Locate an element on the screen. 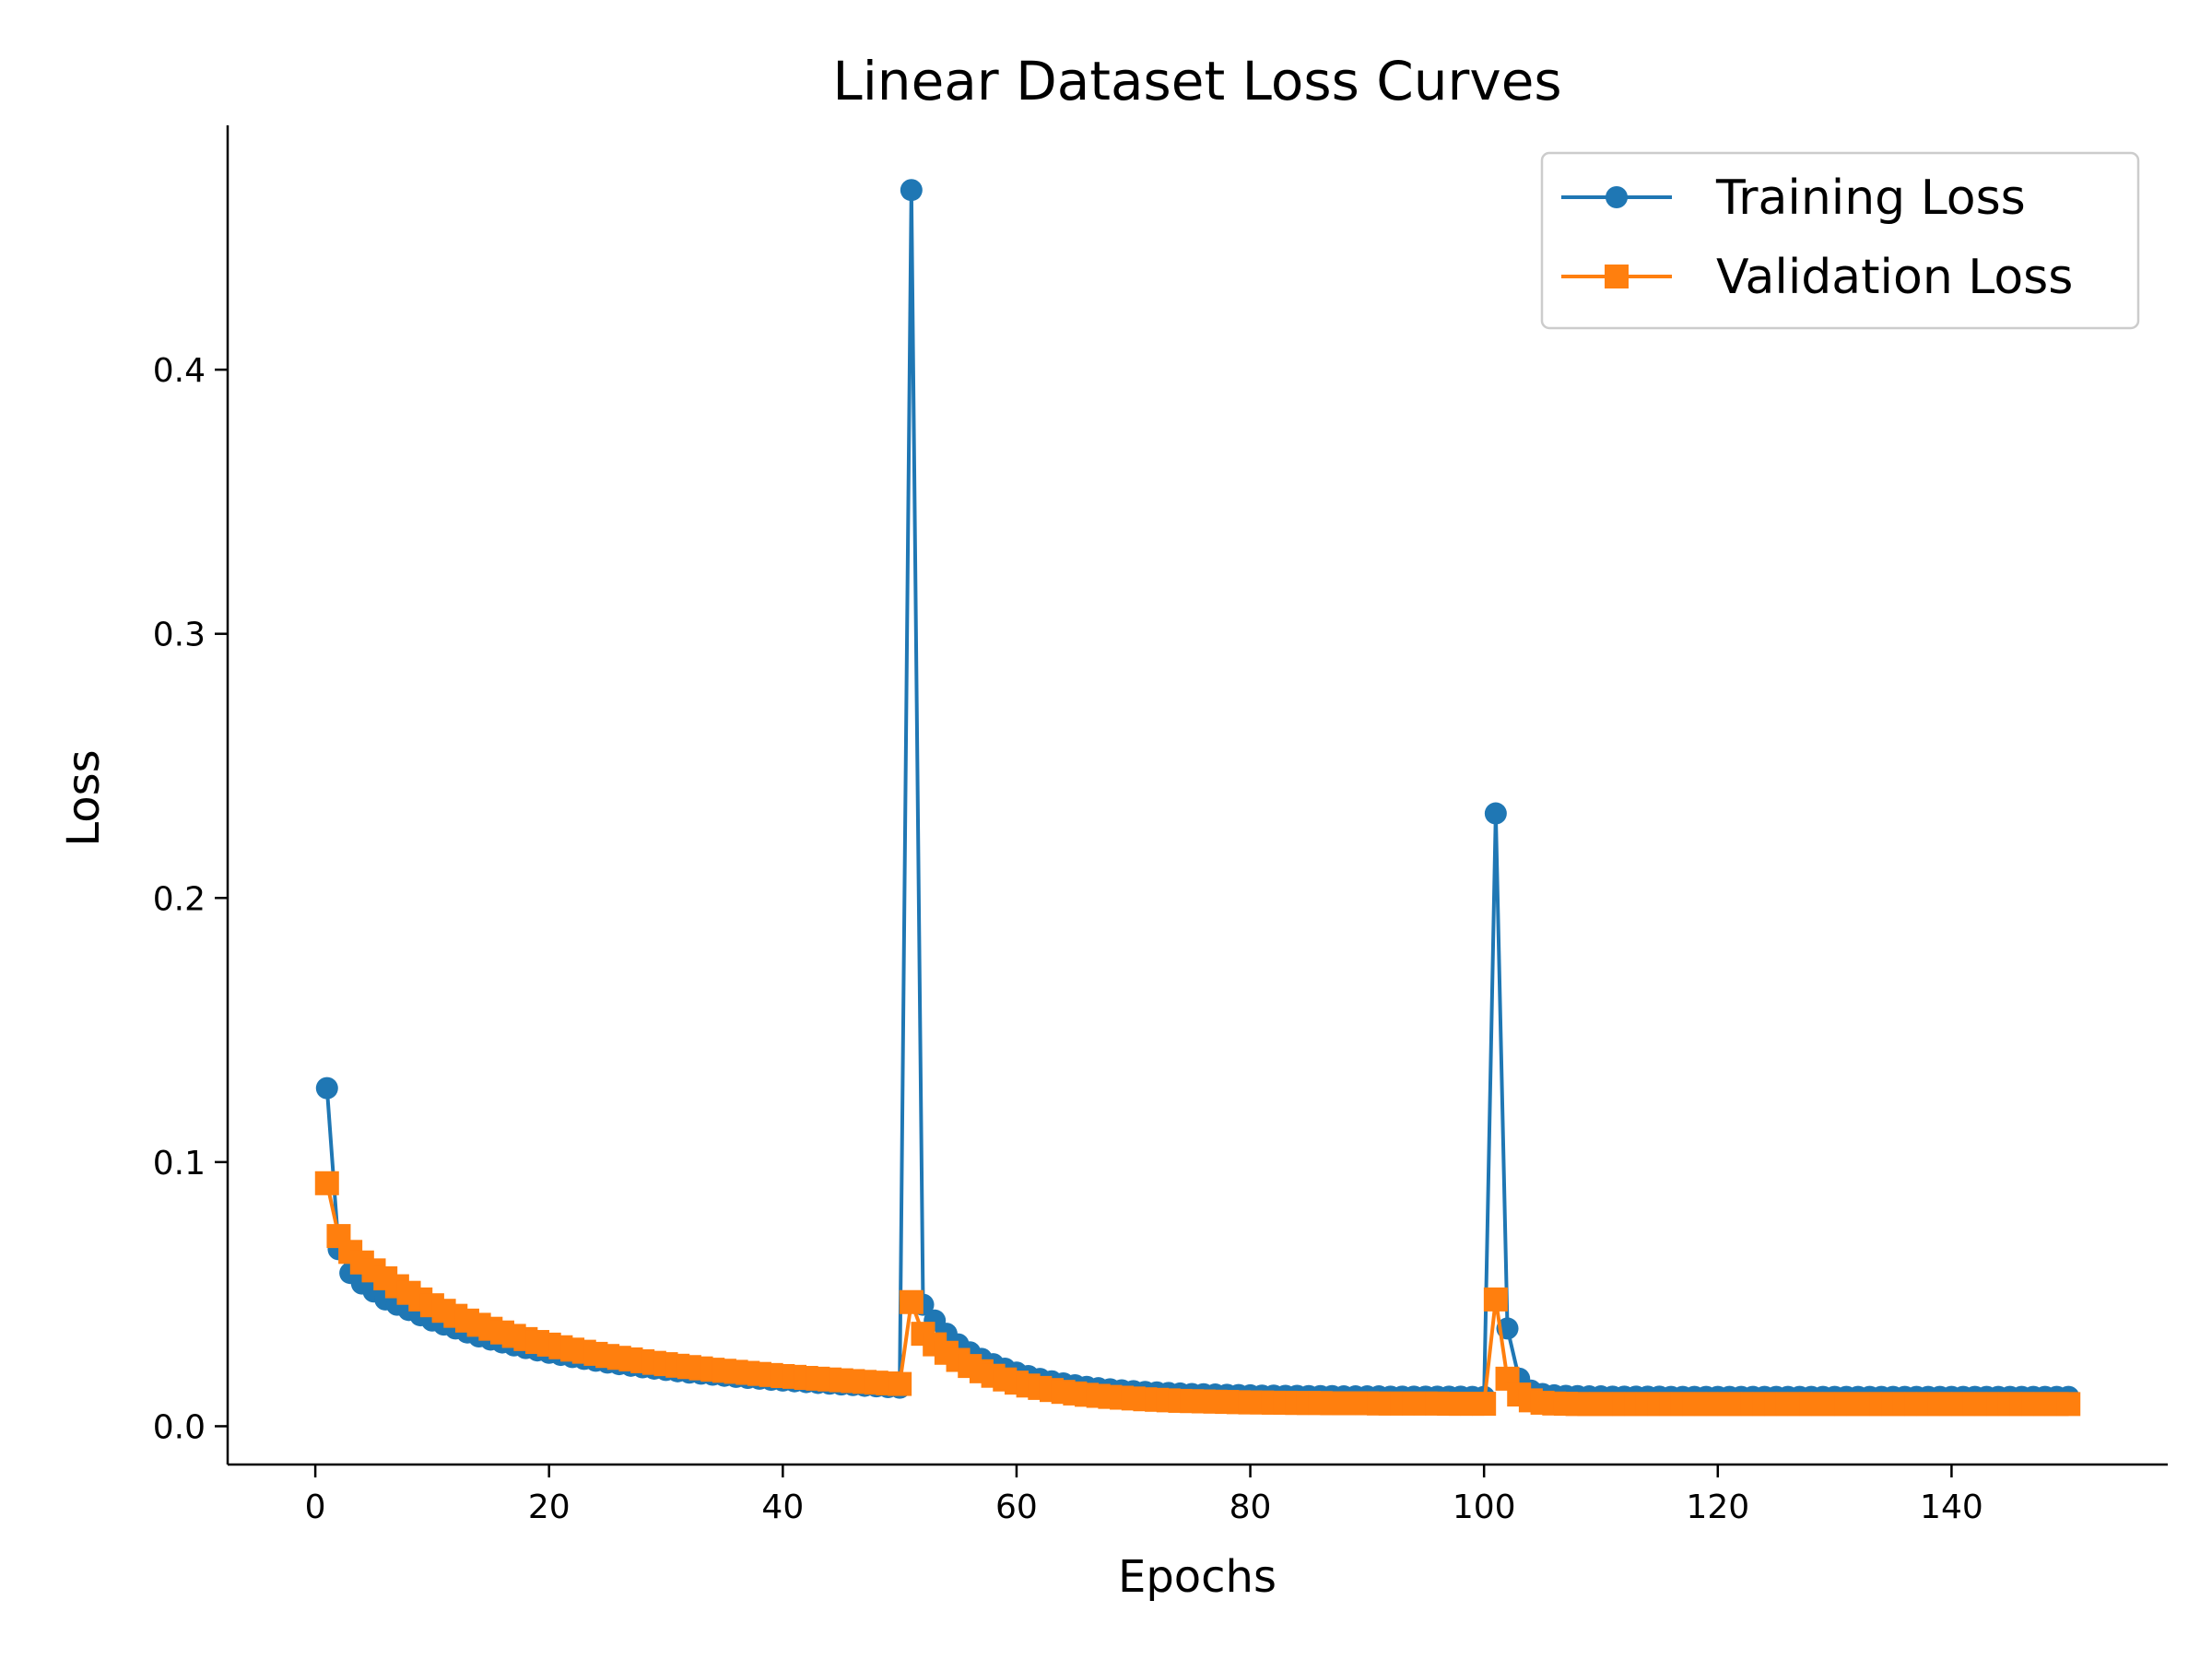 The width and height of the screenshot is (2212, 1659). x-axis-label: Epochs is located at coordinates (1197, 1577).